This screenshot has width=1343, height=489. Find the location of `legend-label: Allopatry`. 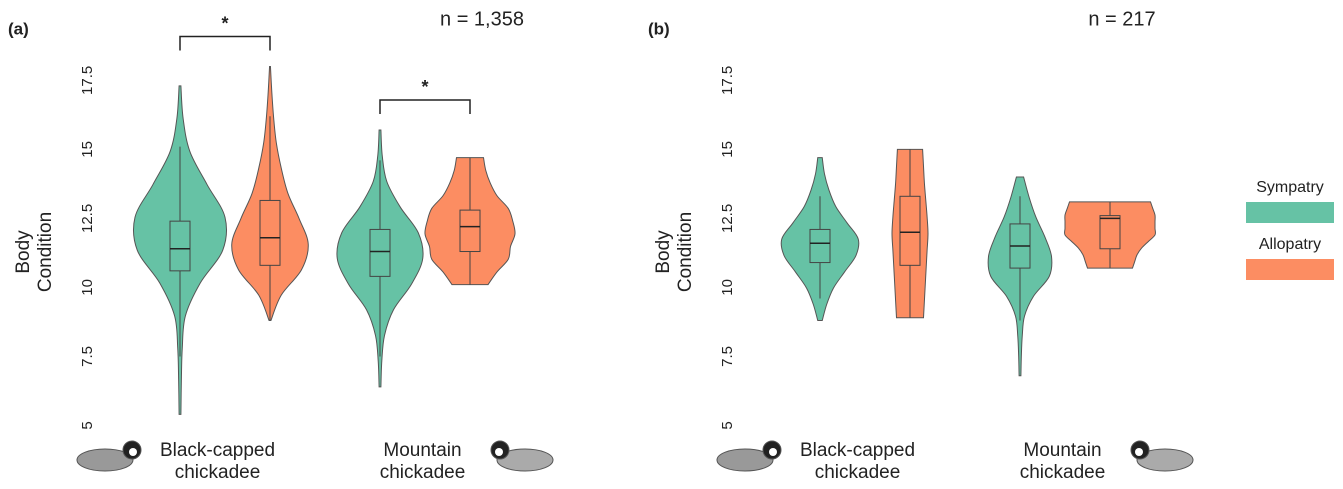

legend-label: Allopatry is located at coordinates (1290, 244).